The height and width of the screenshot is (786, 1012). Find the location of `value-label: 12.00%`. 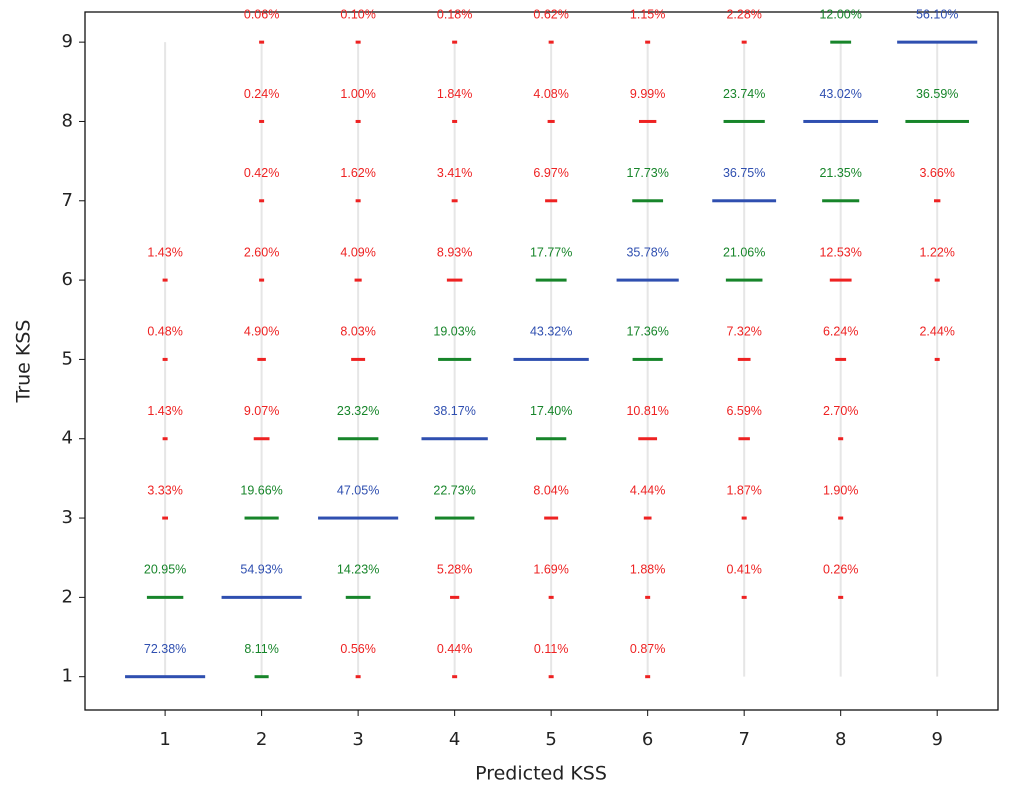

value-label: 12.00% is located at coordinates (840, 14).